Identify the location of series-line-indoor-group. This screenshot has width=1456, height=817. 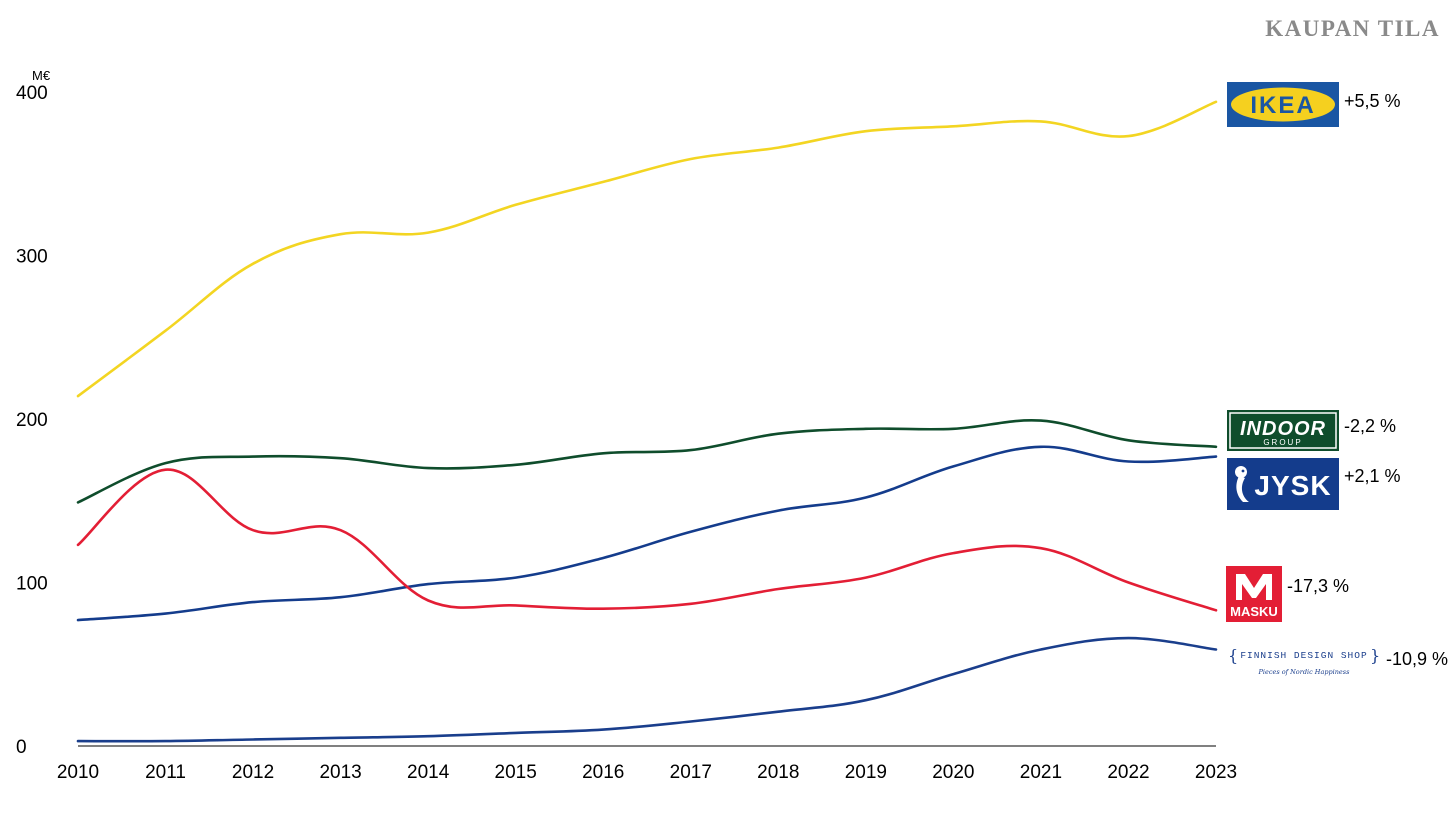
(647, 461).